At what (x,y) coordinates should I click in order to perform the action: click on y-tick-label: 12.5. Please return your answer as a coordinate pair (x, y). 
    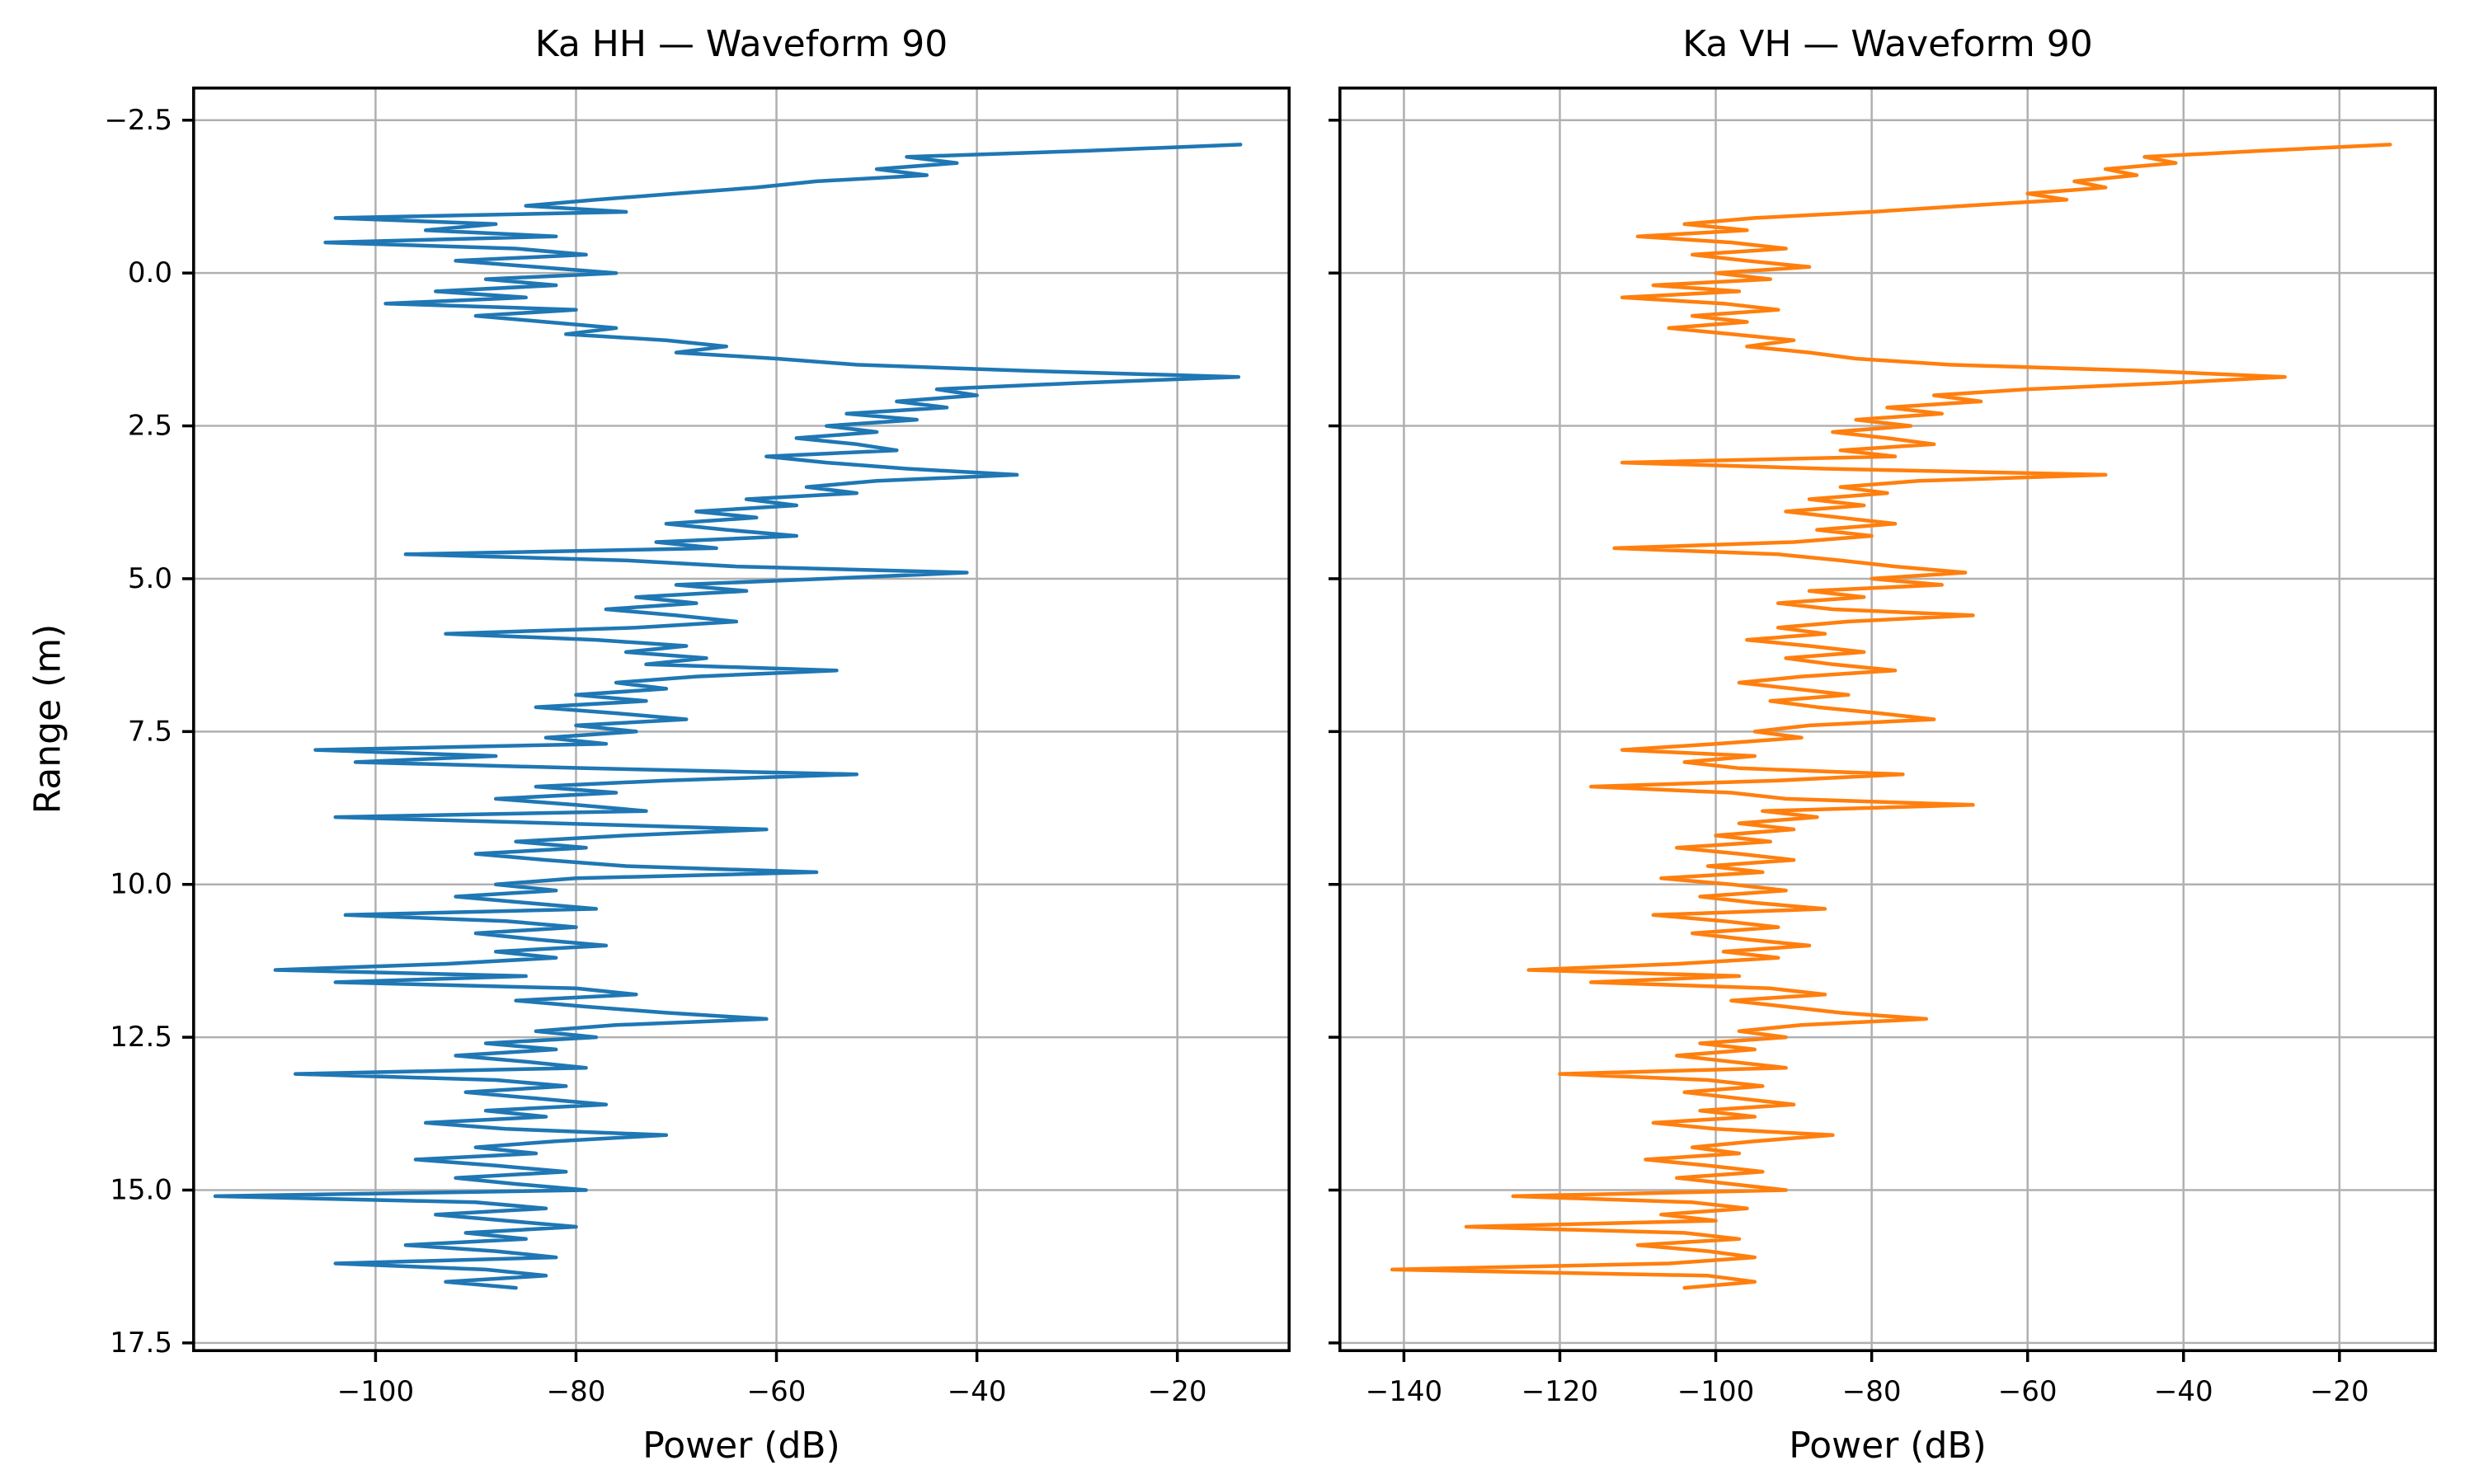
    Looking at the image, I should click on (141, 1037).